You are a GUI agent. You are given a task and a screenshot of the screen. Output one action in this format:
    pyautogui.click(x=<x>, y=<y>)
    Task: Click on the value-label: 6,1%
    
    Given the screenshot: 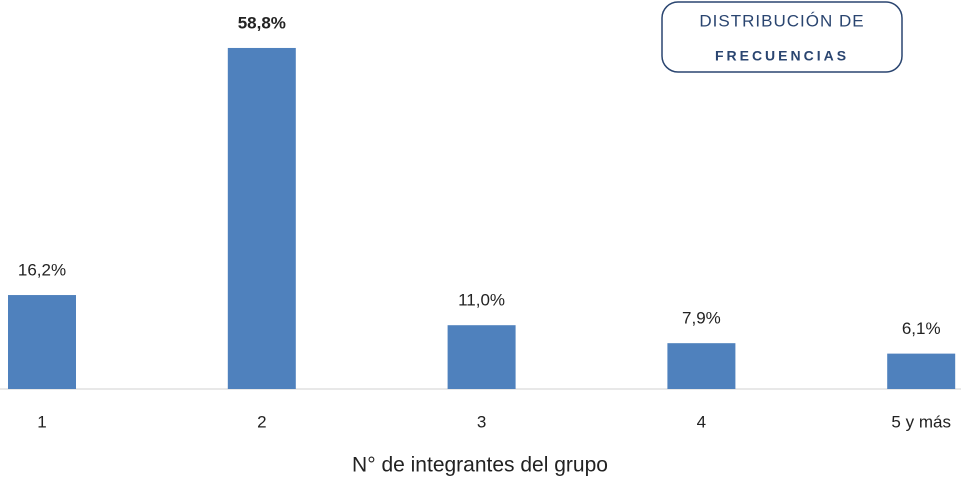 What is the action you would take?
    pyautogui.click(x=921, y=328)
    